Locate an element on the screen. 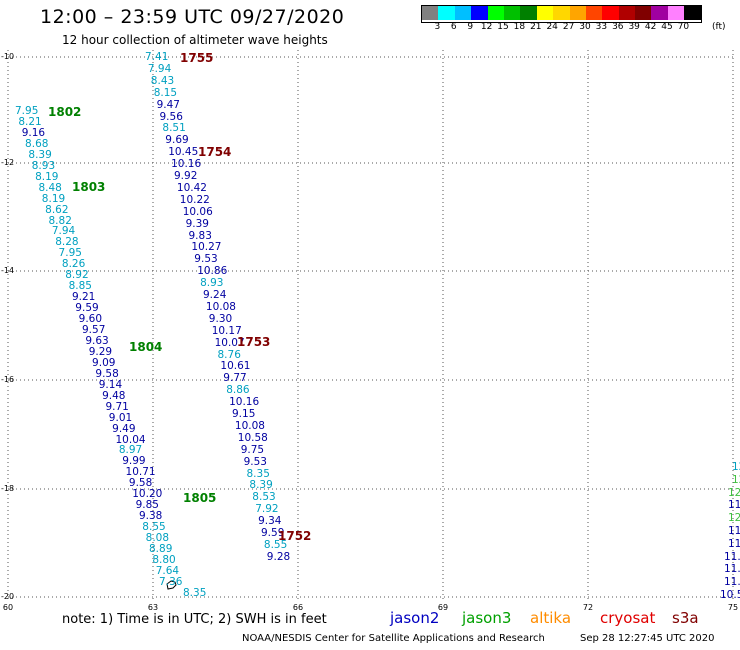 The width and height of the screenshot is (740, 650). wave-height-value: 9.57 is located at coordinates (94, 330).